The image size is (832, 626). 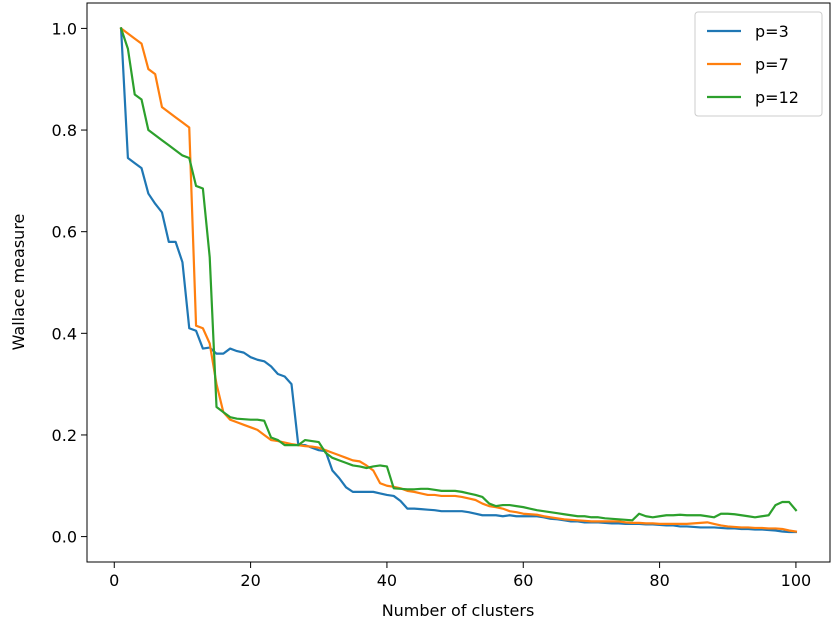 What do you see at coordinates (458, 610) in the screenshot?
I see `x-axis-label: Number of clusters` at bounding box center [458, 610].